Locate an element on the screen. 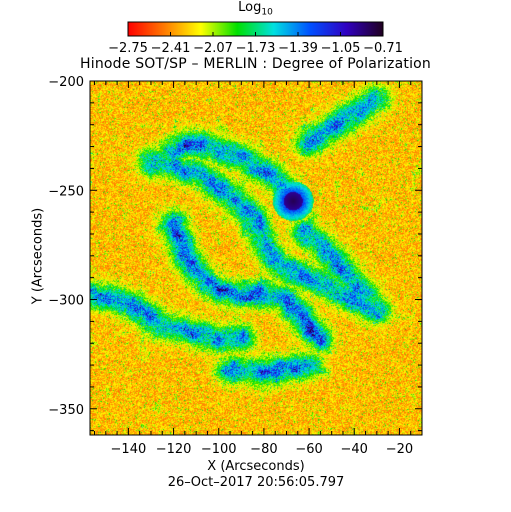  colorbar-tick-label: −2.75 is located at coordinates (128, 48).